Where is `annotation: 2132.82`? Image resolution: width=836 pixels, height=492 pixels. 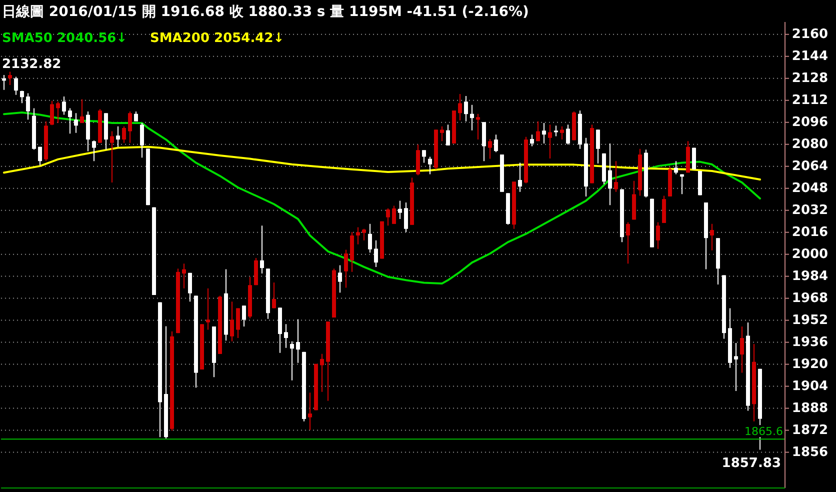 annotation: 2132.82 is located at coordinates (32, 64).